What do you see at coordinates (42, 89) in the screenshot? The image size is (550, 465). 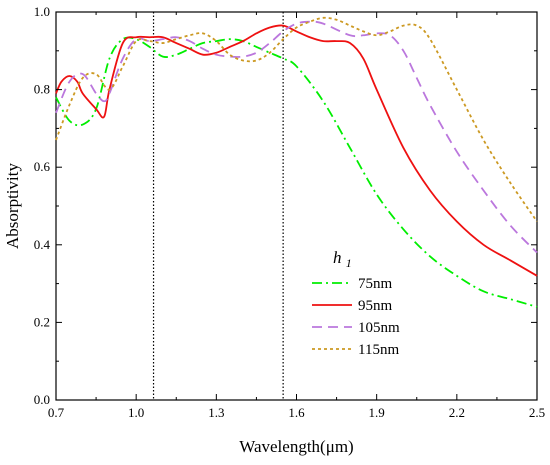 I see `y-tick-label: 0.8` at bounding box center [42, 89].